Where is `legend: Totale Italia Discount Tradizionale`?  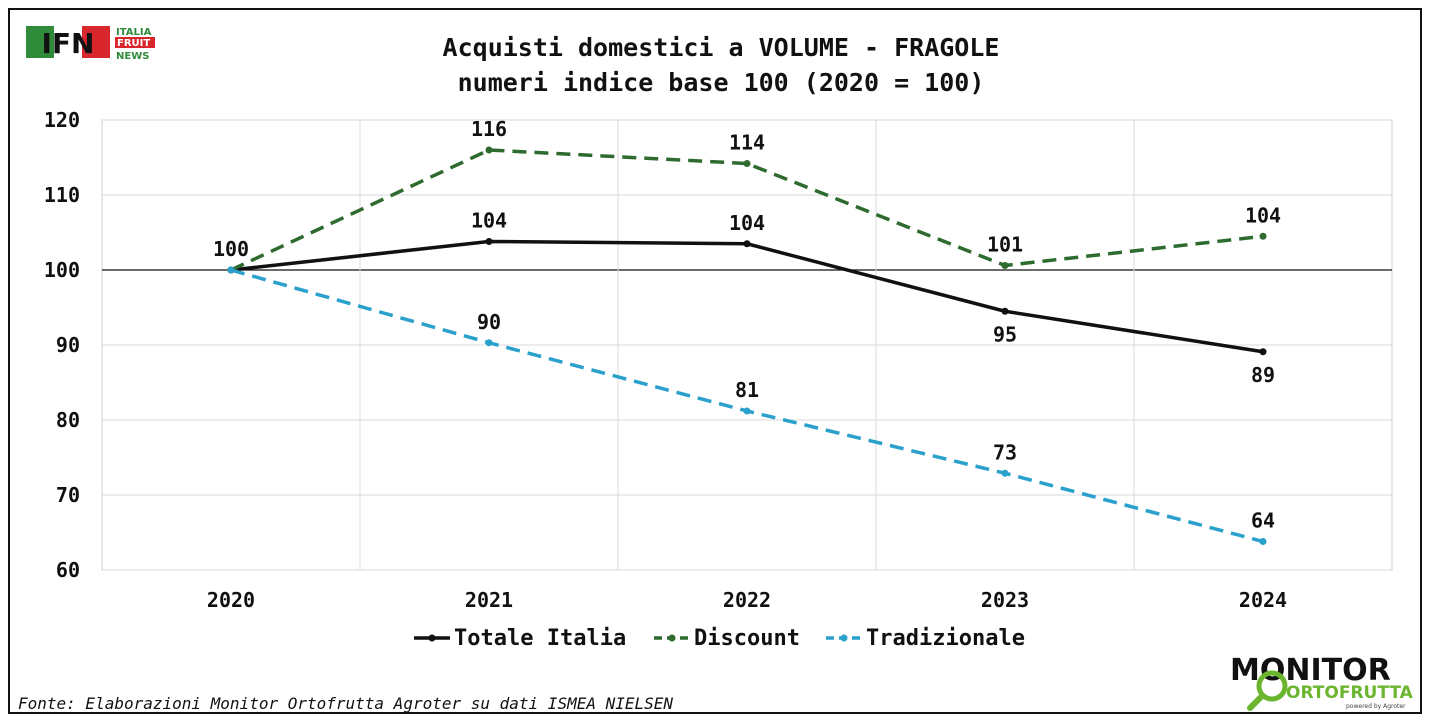 legend: Totale Italia Discount Tradizionale is located at coordinates (719, 638).